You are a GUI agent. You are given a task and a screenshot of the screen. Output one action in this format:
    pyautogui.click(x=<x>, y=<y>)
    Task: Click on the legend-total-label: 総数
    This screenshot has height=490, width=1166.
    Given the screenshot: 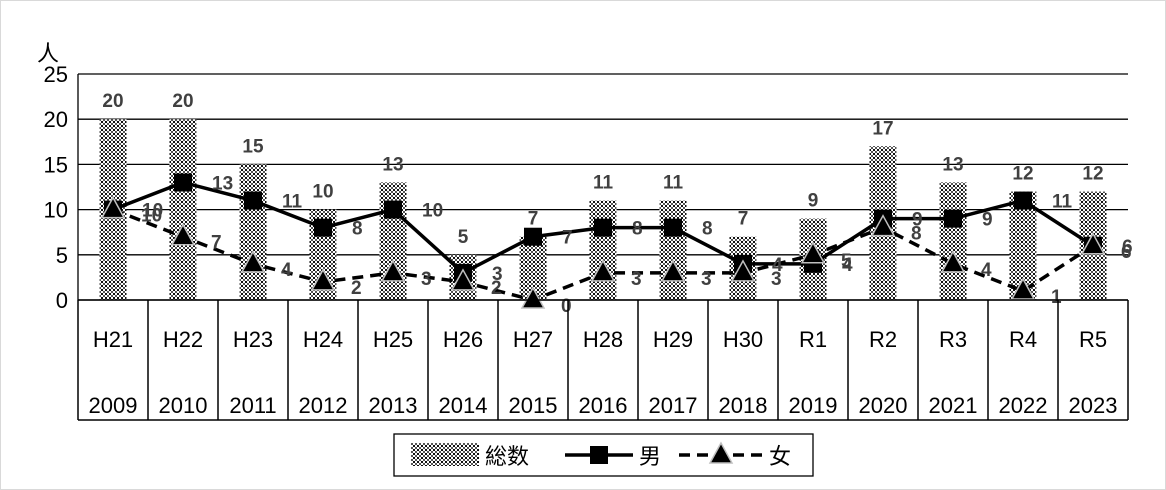 What is the action you would take?
    pyautogui.click(x=507, y=457)
    